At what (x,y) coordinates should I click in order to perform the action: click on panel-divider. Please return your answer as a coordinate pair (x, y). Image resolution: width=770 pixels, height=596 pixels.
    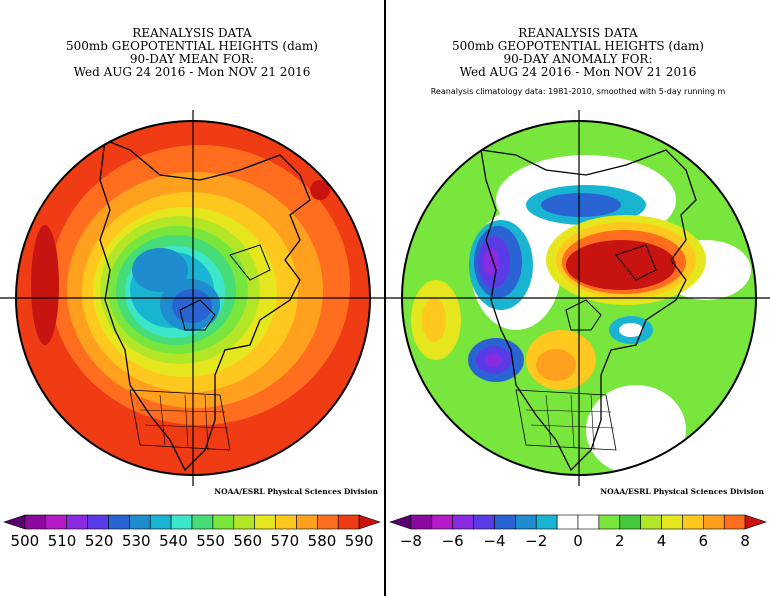
    Looking at the image, I should click on (385, 298).